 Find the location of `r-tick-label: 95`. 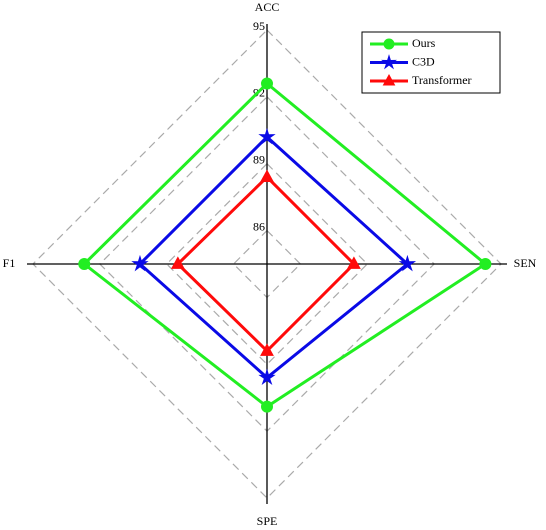

r-tick-label: 95 is located at coordinates (259, 26).